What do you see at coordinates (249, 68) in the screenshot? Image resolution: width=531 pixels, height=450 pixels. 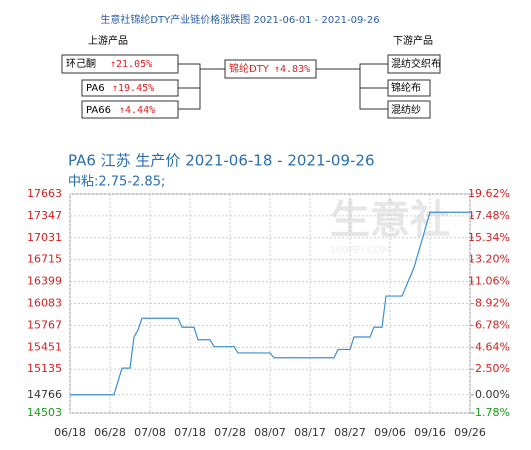 I see `node-name: 锦纶DTY` at bounding box center [249, 68].